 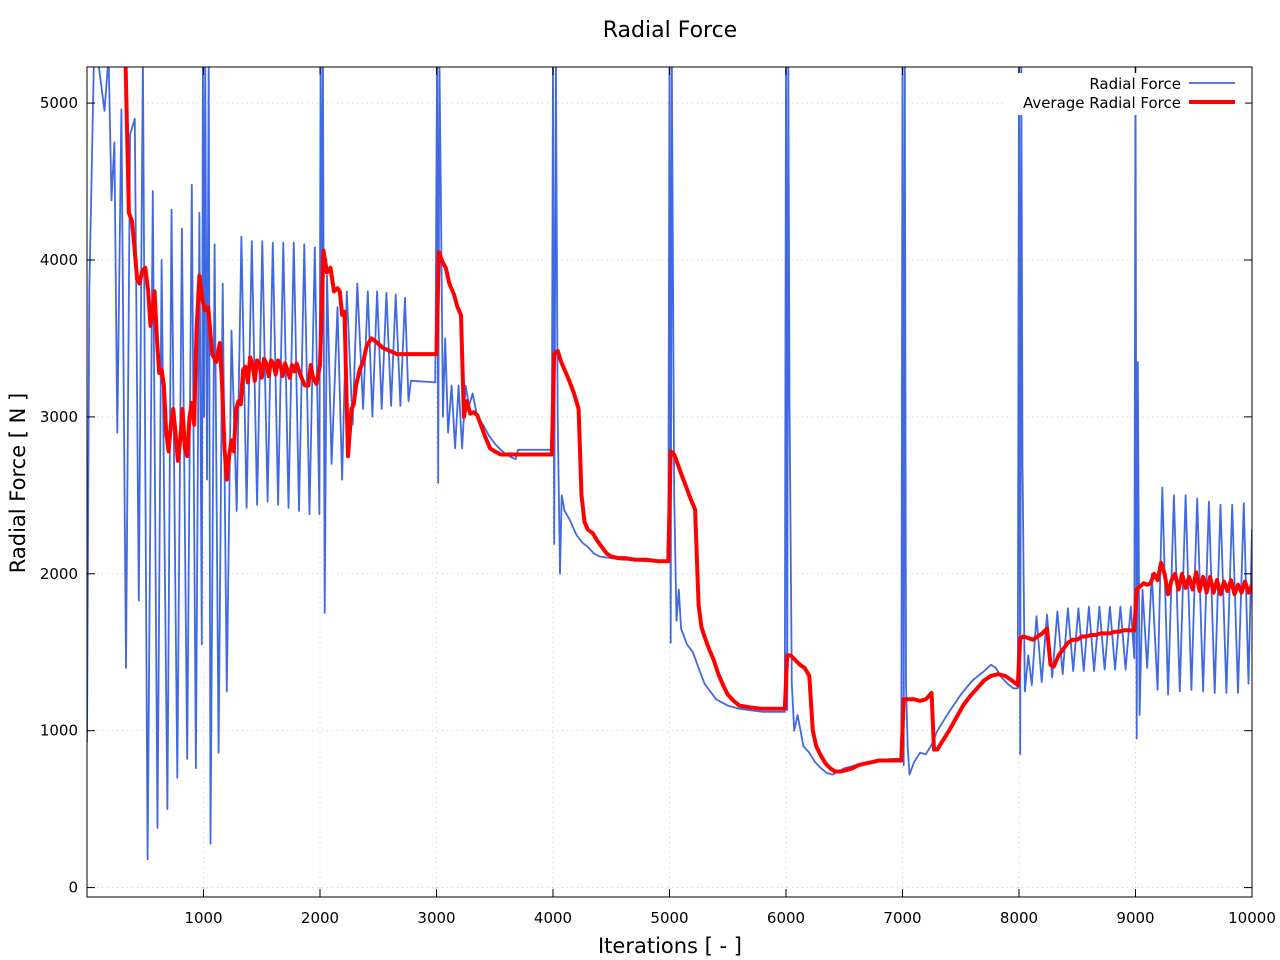 What do you see at coordinates (1135, 84) in the screenshot?
I see `legend-label-radial-force: Radial Force` at bounding box center [1135, 84].